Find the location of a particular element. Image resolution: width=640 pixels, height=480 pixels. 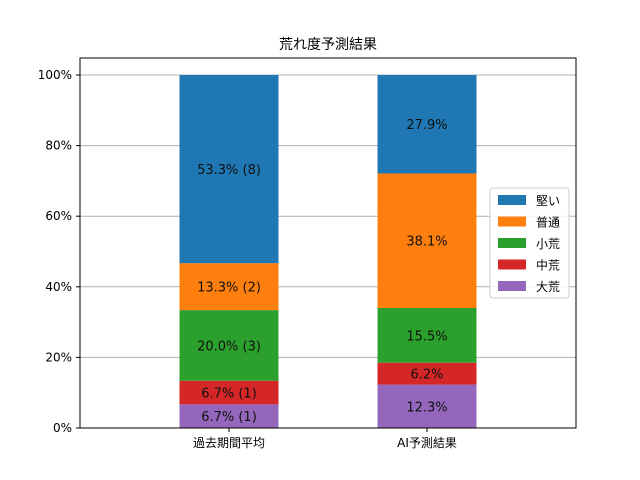

x-tick-label: AI予測結果 is located at coordinates (427, 443).